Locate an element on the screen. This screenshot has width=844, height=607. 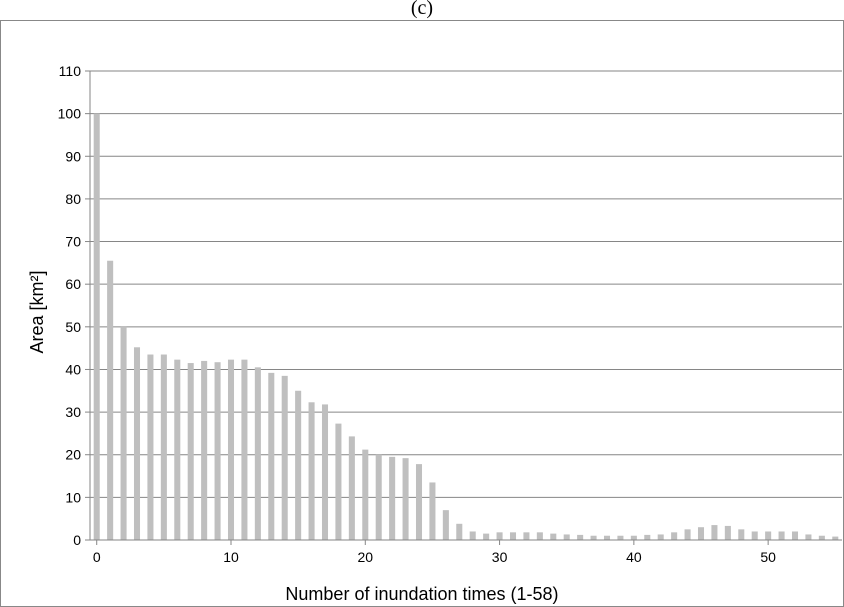
x-tick-label: 0 is located at coordinates (97, 557).